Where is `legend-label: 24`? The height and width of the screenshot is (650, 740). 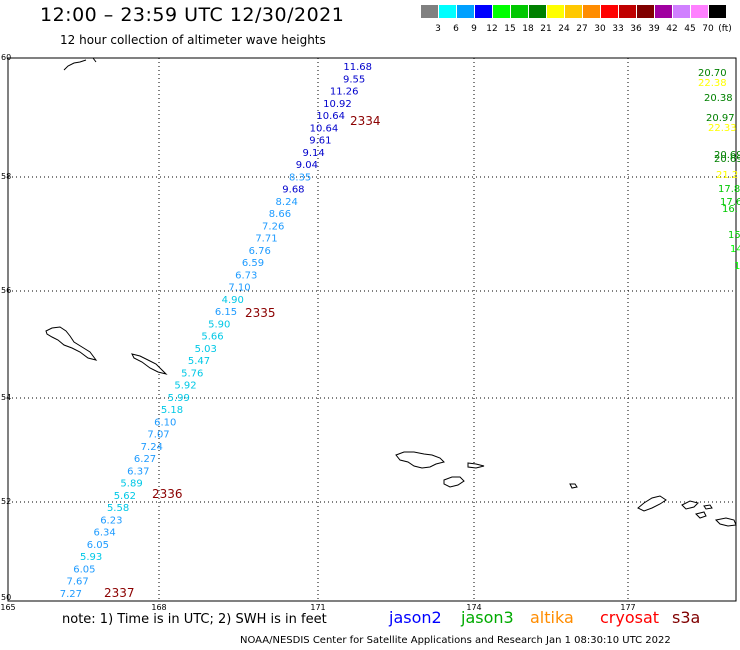
legend-label: 24 is located at coordinates (564, 29).